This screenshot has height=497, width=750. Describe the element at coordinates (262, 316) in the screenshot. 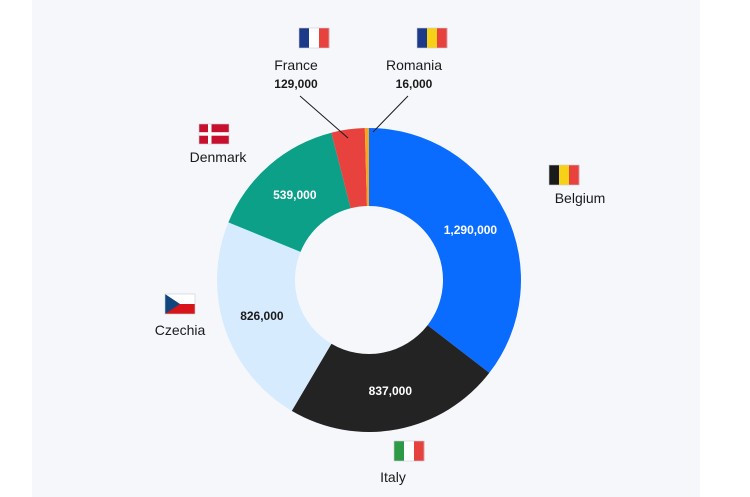

I see `value-label-czechia: 826,000` at that location.